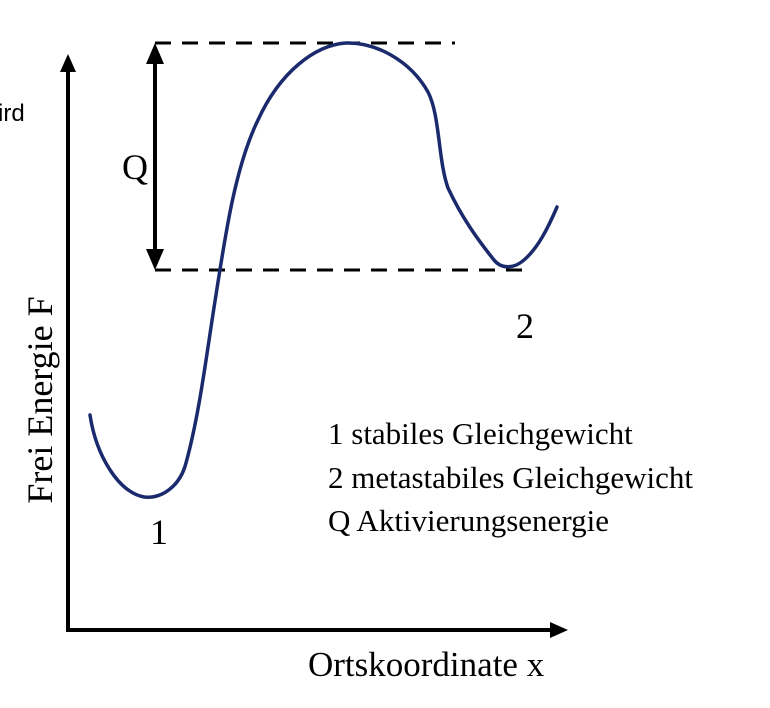 The height and width of the screenshot is (708, 770). What do you see at coordinates (12, 113) in the screenshot?
I see `cut-off-text: ird` at bounding box center [12, 113].